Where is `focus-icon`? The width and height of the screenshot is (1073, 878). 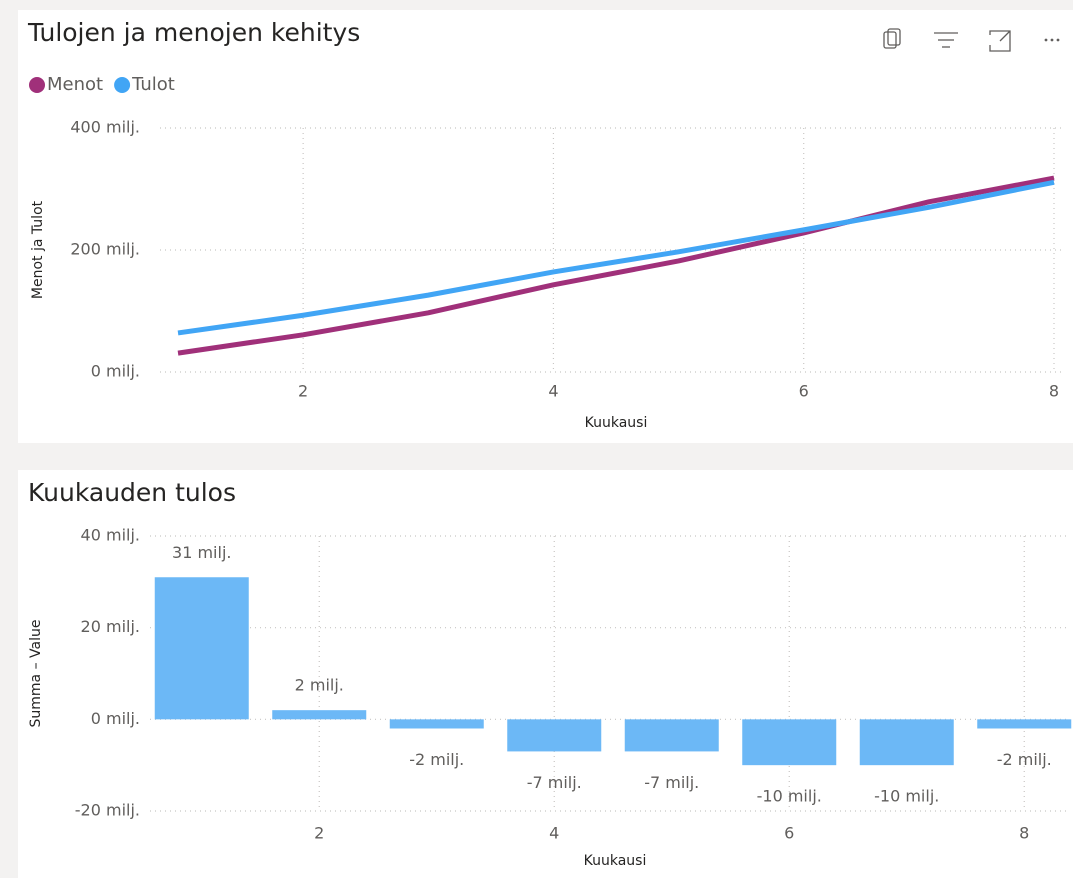 focus-icon is located at coordinates (1000, 41).